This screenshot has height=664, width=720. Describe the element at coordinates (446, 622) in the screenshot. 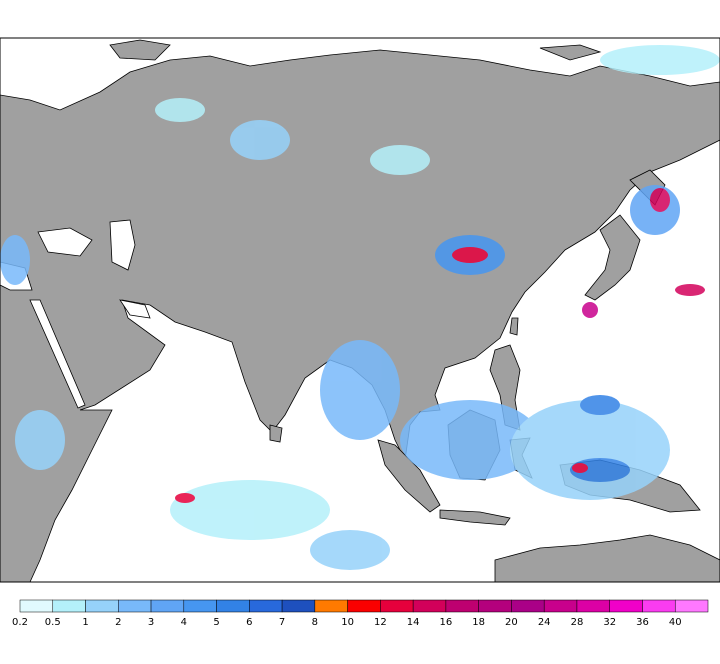

I see `colorbar-label: 16` at that location.